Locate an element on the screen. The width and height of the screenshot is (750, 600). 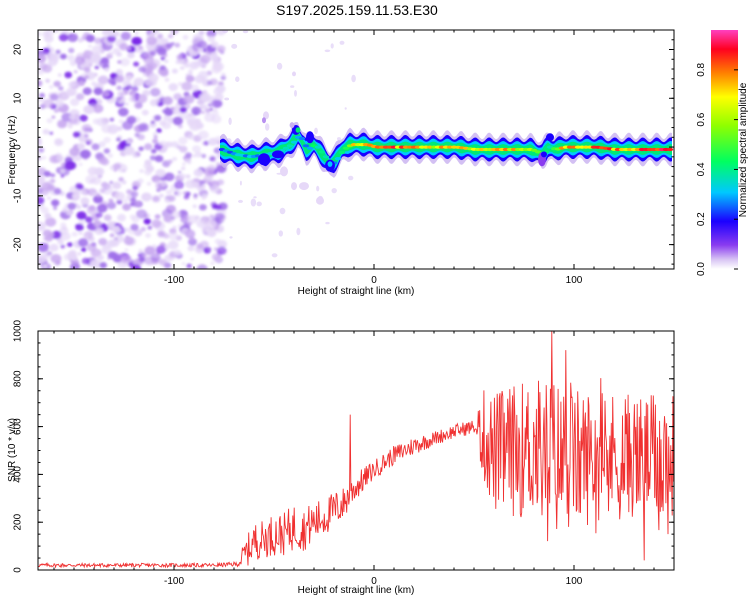
snr-x-label: Height of straight line (km) is located at coordinates (356, 590).